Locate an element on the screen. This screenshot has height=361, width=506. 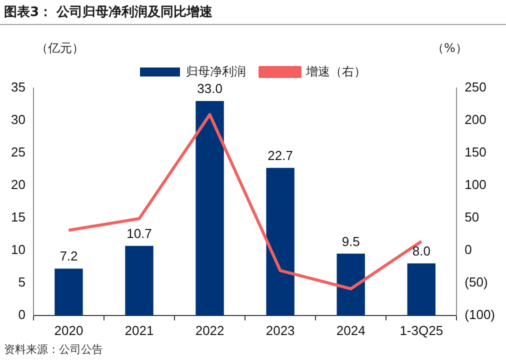
y2-axis-title: （%） is located at coordinates (450, 48).